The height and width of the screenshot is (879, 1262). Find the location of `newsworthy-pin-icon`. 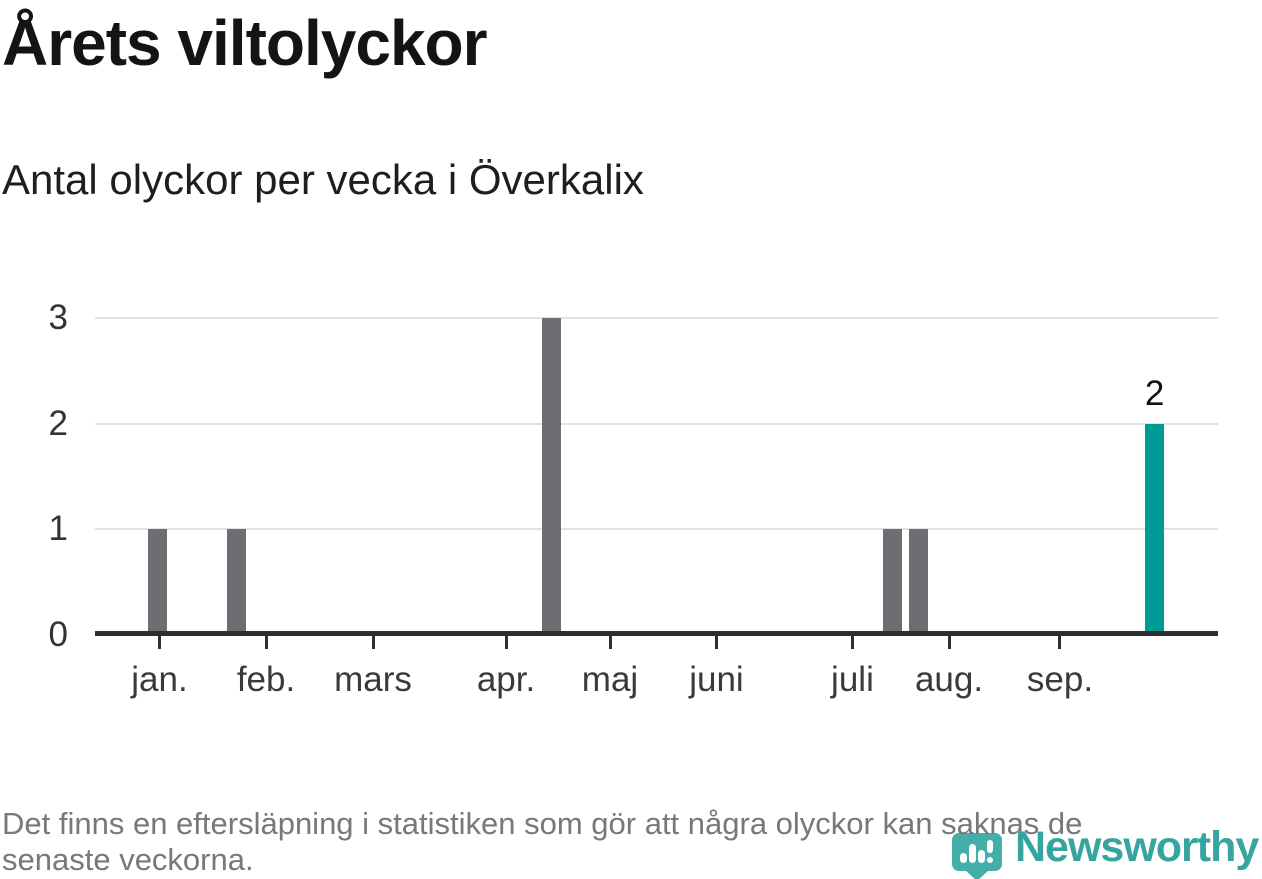

newsworthy-pin-icon is located at coordinates (977, 856).